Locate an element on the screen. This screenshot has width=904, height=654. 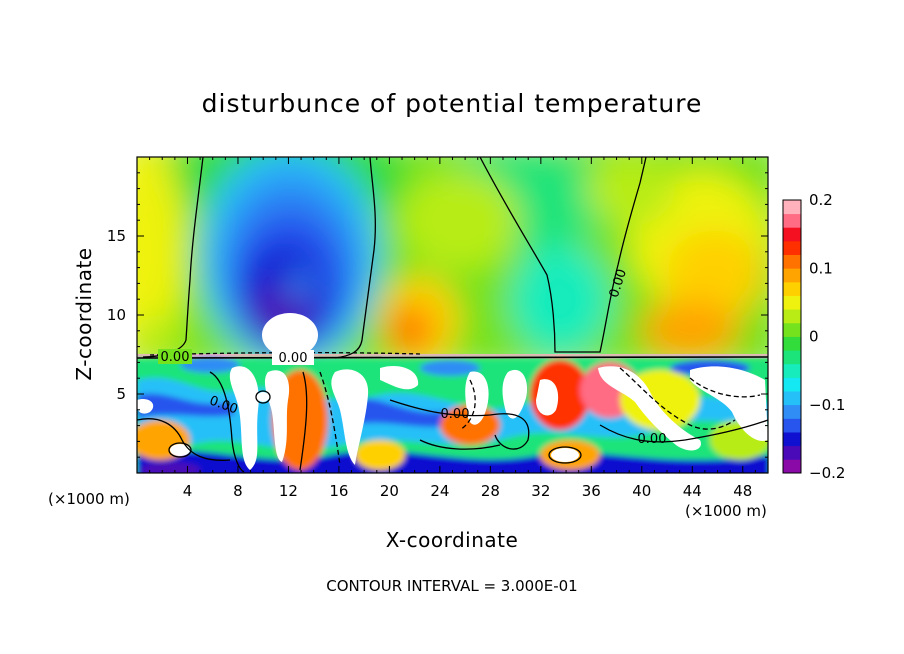
x-tick-label: 32 is located at coordinates (540, 491).